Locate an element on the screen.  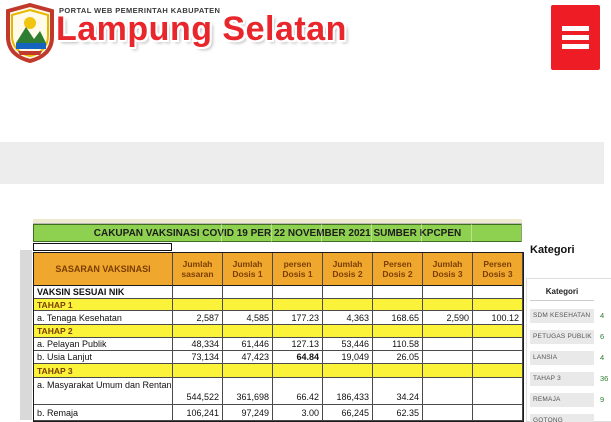
site-brand-title: Lampung Selatan is located at coordinates (201, 29).